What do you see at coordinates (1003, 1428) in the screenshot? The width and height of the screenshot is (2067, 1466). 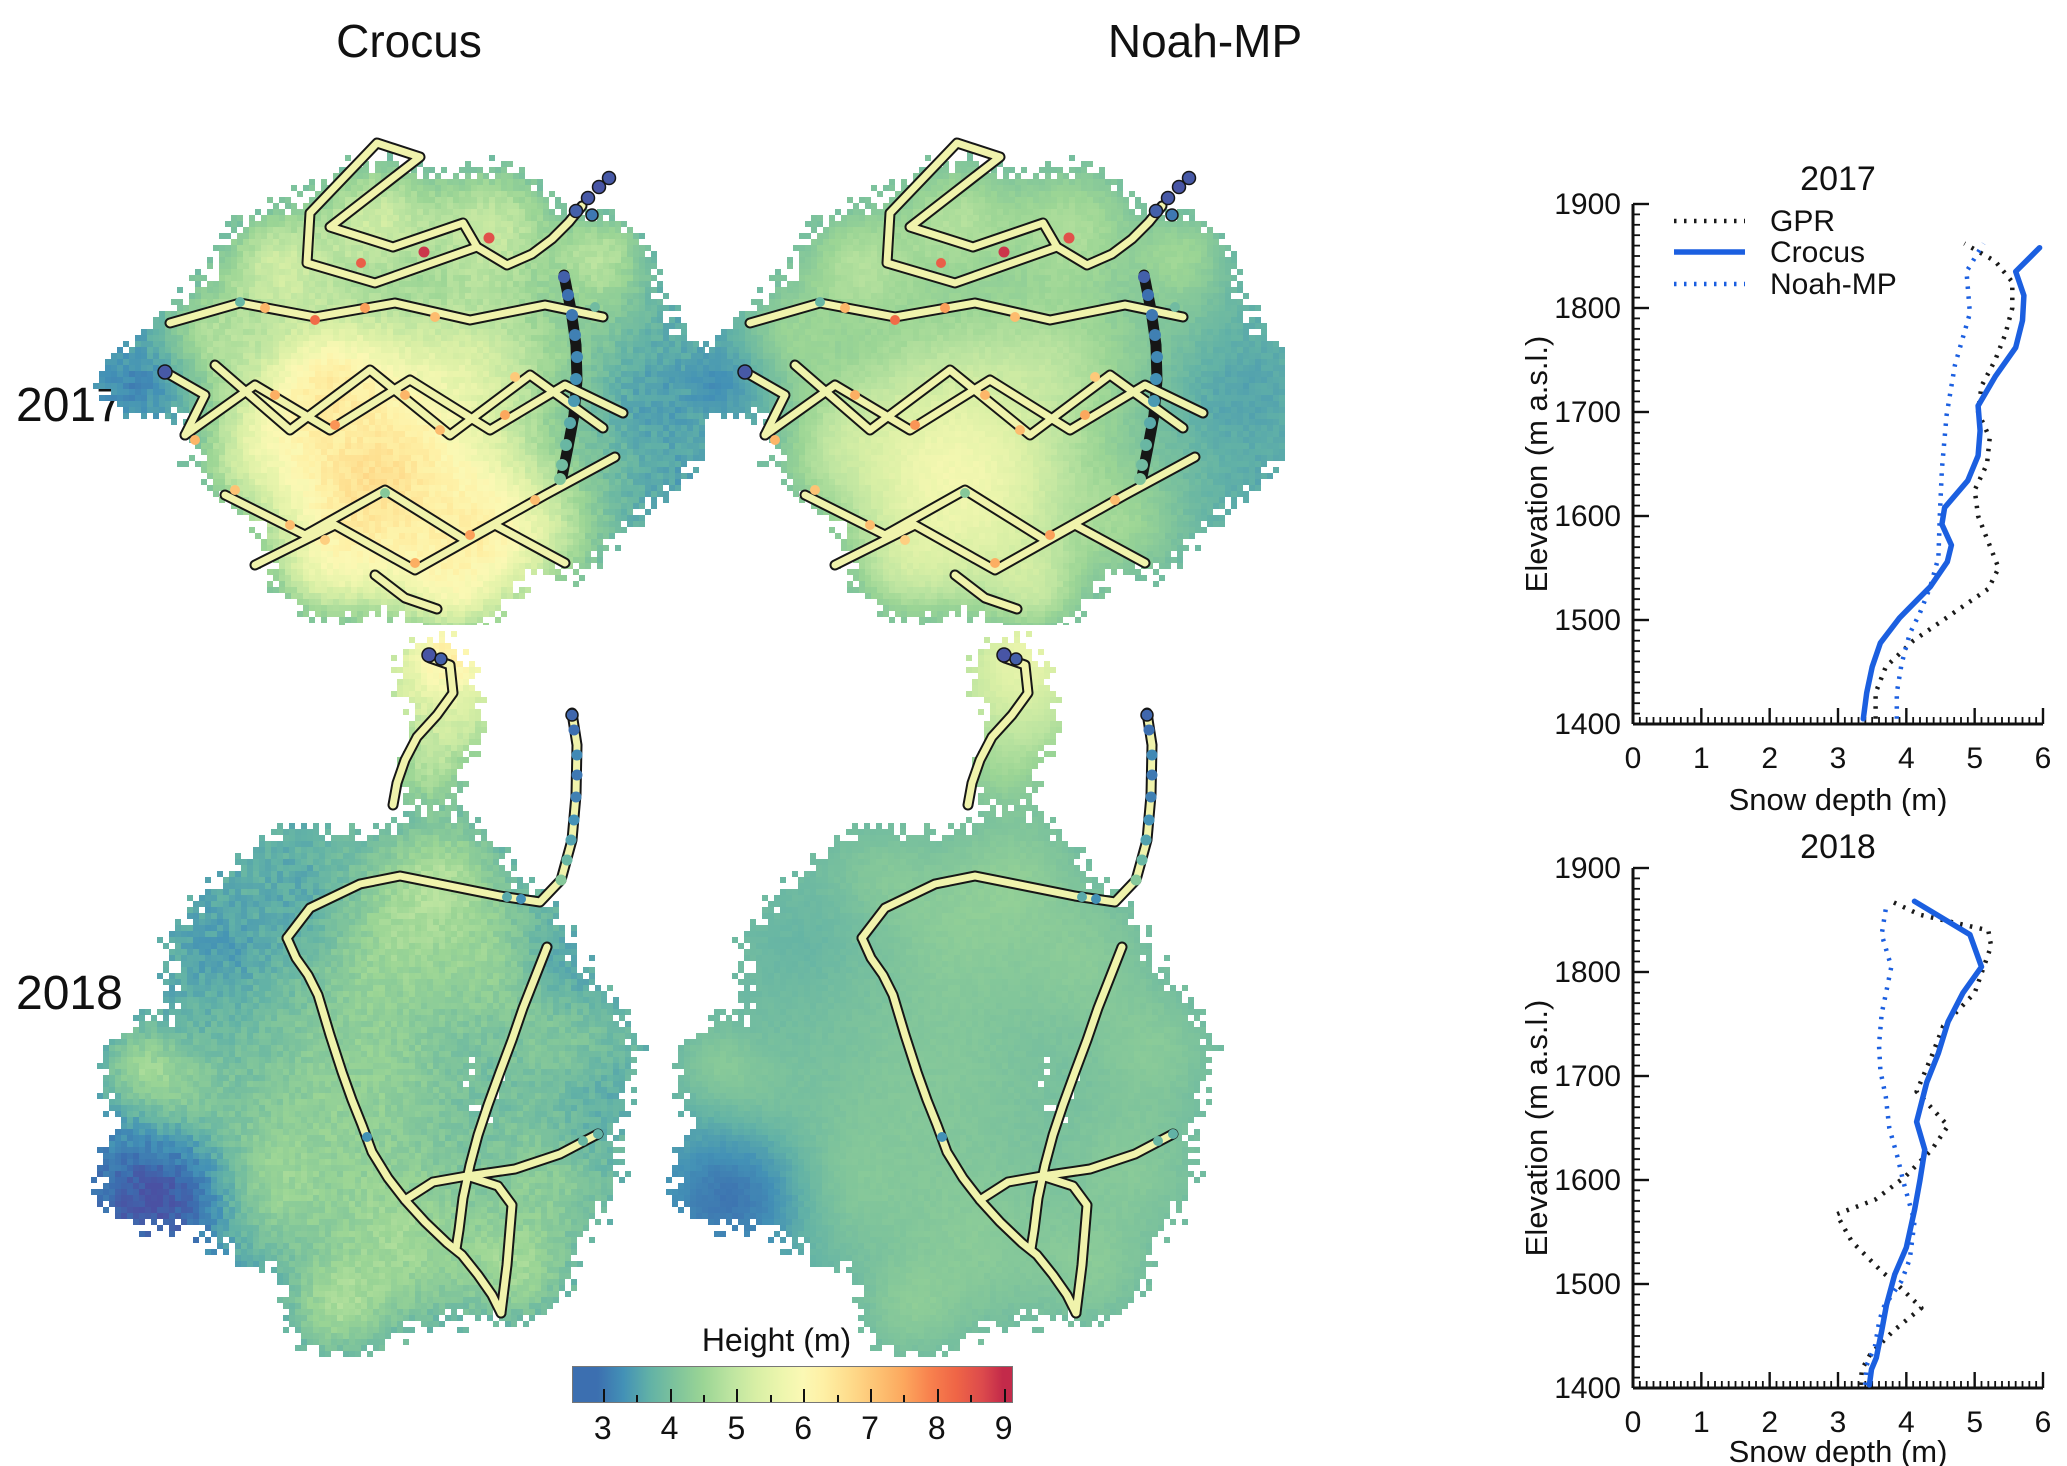 I see `colorbar-tick-label: 9` at bounding box center [1003, 1428].